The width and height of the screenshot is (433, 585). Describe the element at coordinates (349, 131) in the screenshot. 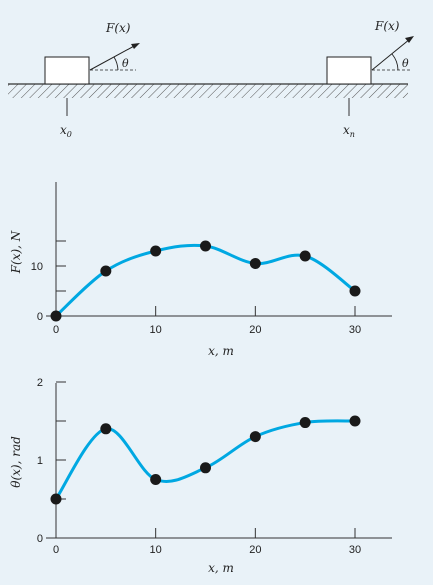

I see `end-position-label: xn` at that location.